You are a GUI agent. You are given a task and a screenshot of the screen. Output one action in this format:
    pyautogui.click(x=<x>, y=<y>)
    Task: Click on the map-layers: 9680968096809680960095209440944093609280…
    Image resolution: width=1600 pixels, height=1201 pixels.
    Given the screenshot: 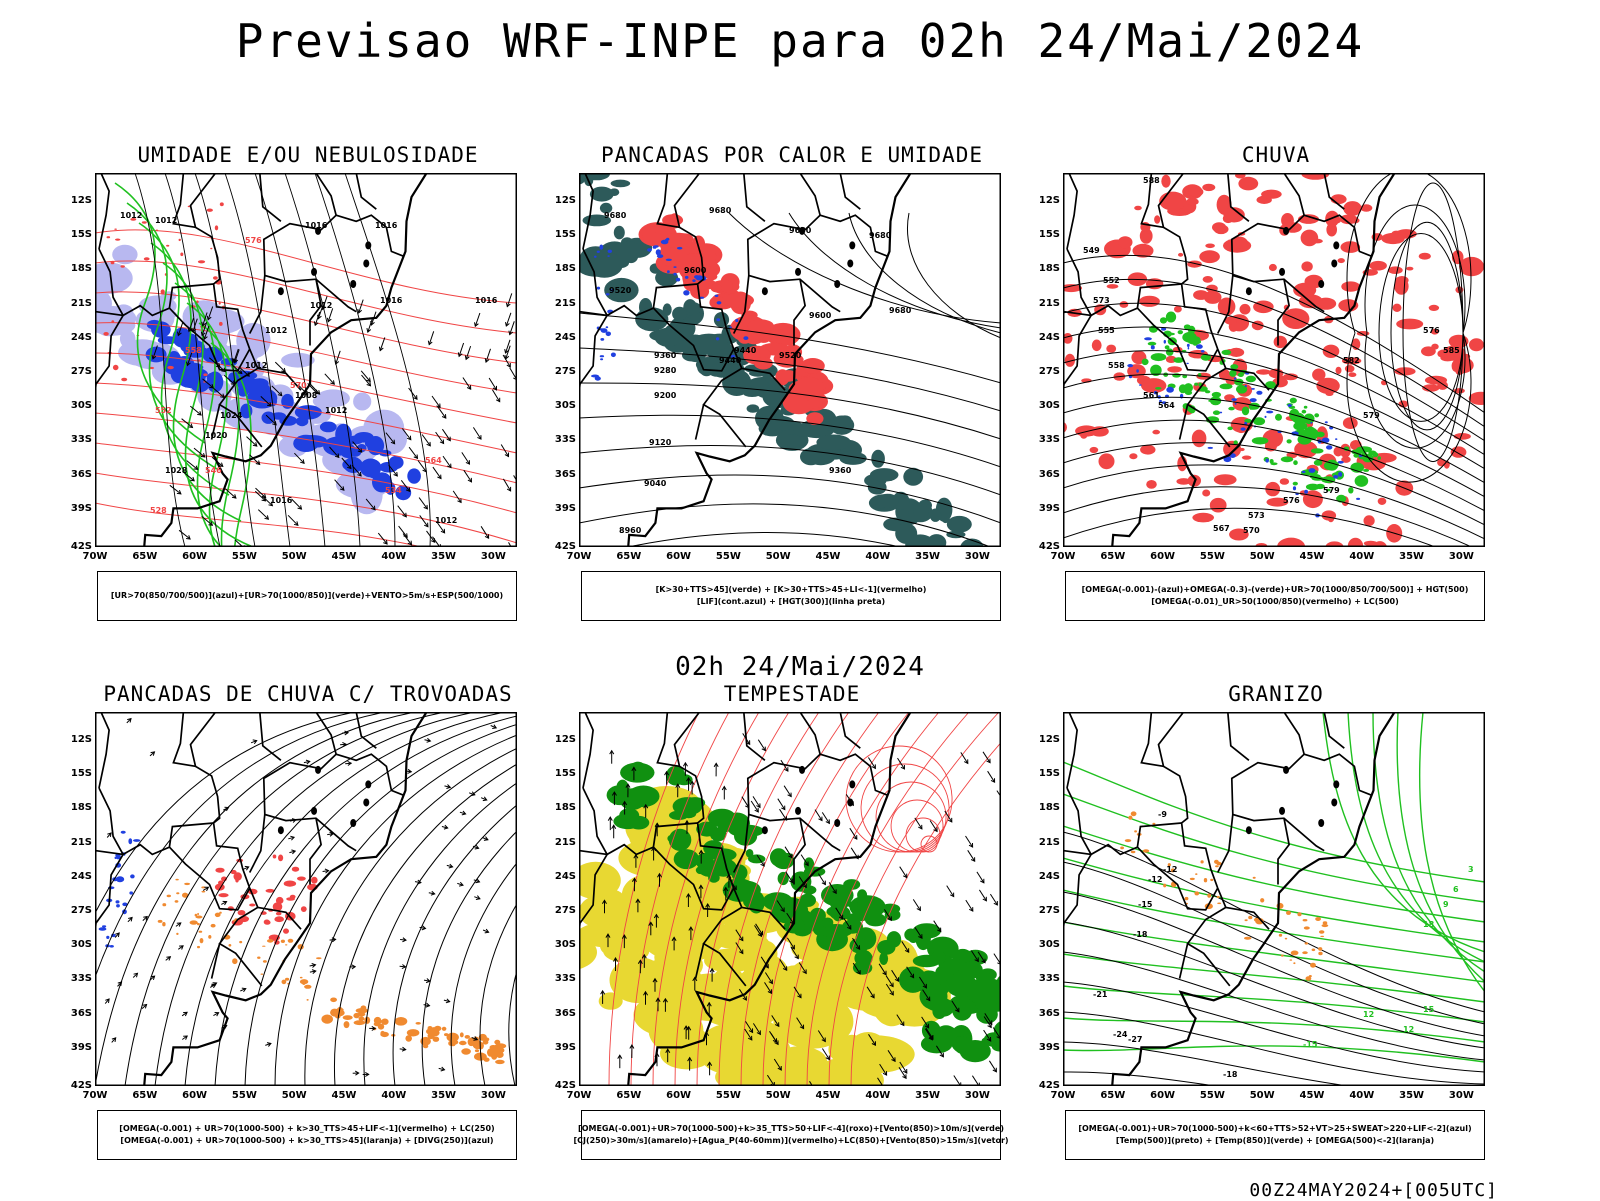 What is the action you would take?
    pyautogui.click(x=790, y=360)
    